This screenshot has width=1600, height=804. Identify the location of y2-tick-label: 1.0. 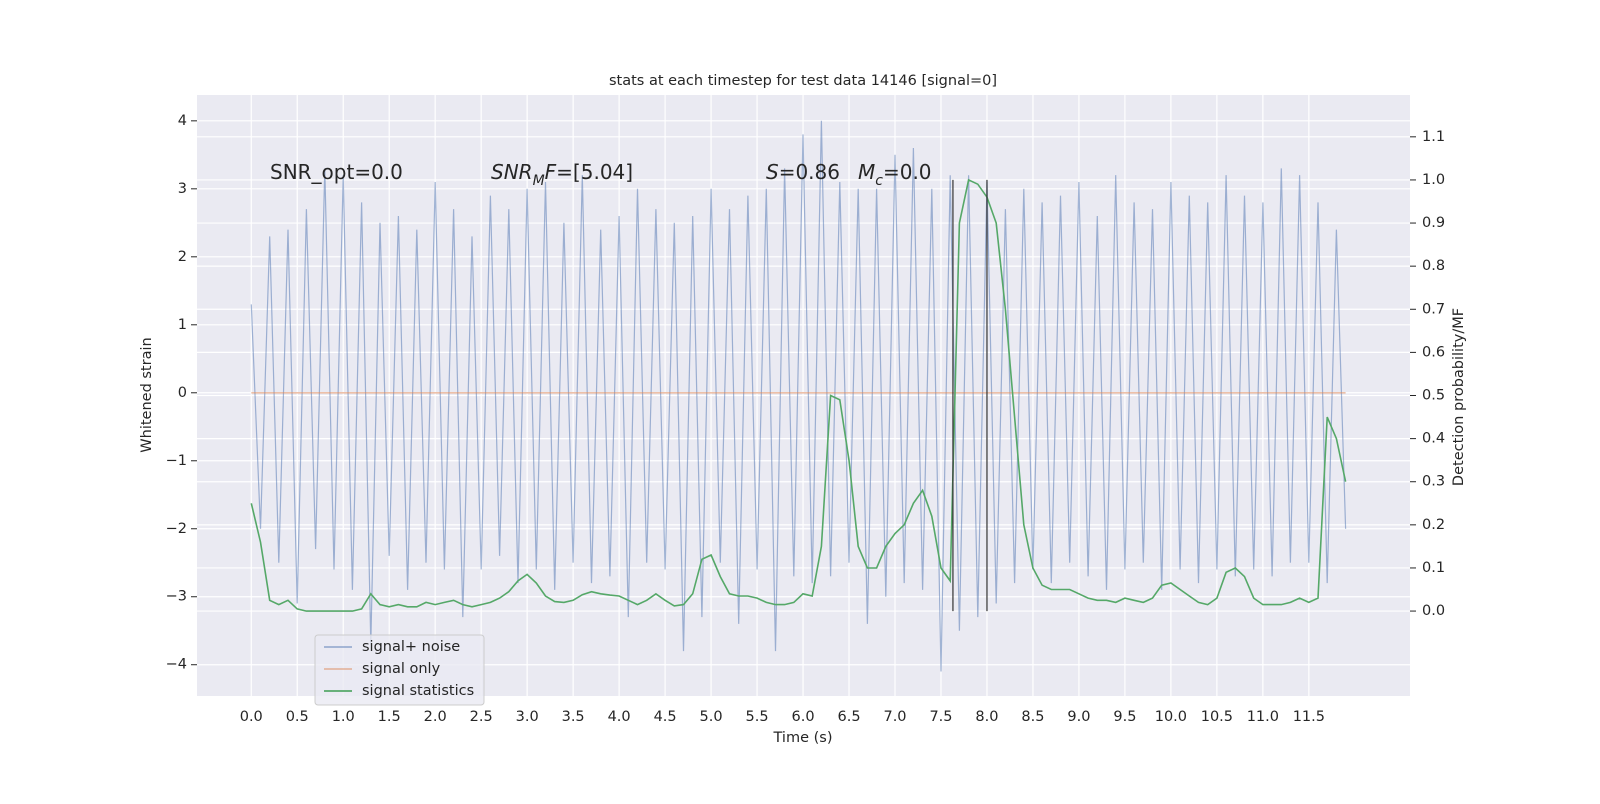
(1433, 180).